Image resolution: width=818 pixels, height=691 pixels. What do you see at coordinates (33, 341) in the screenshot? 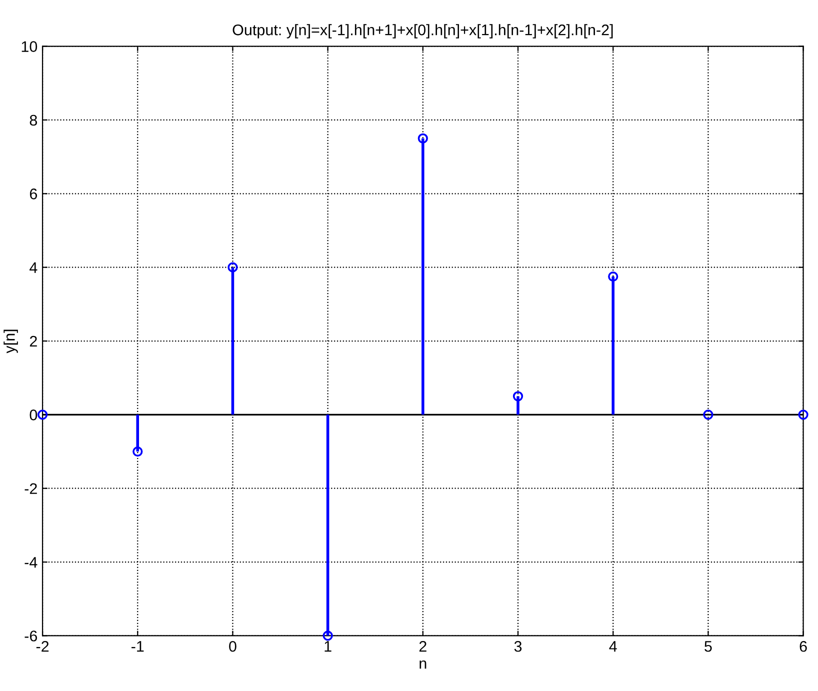
I see `y-tick-label: 2` at bounding box center [33, 341].